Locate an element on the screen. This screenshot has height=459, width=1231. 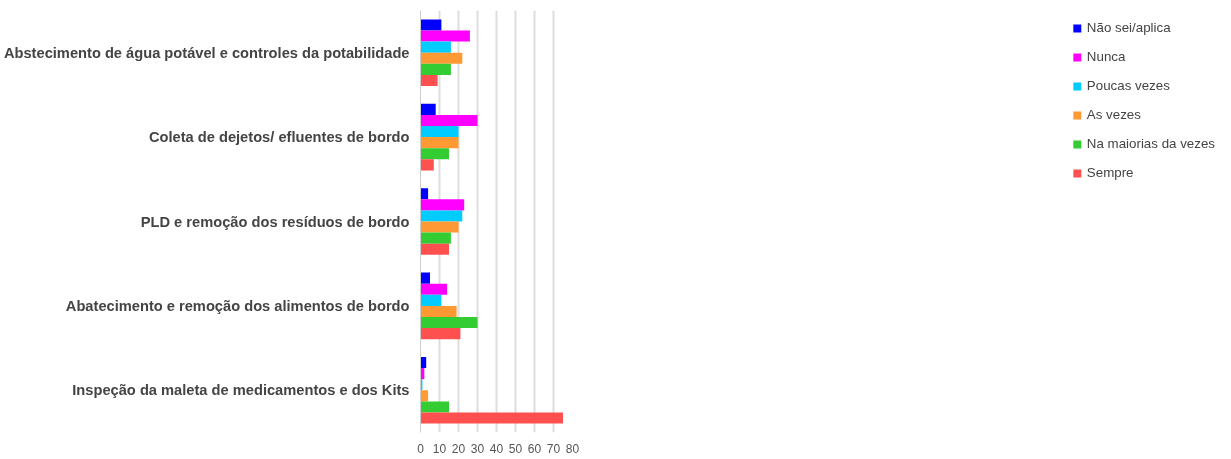
x-tick-label: 30 is located at coordinates (477, 448).